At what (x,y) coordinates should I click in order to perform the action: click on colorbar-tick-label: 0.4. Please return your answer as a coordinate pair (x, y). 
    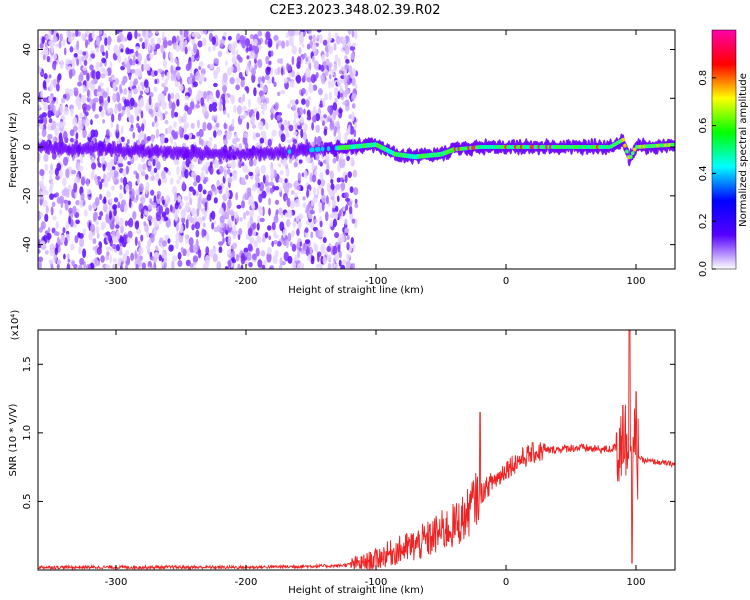
    Looking at the image, I should click on (703, 173).